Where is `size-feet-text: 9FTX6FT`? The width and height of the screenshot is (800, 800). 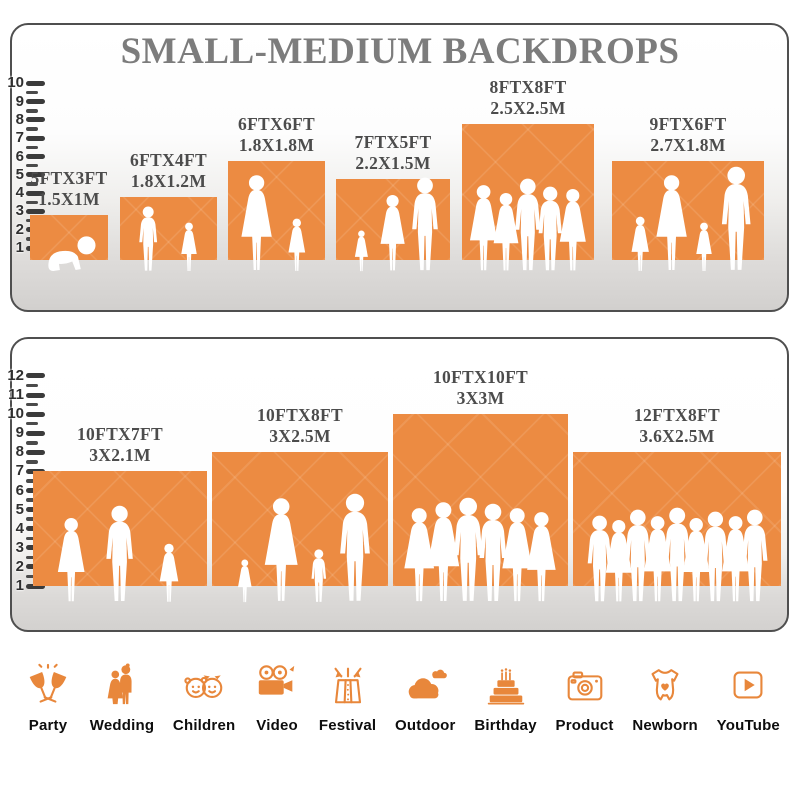 size-feet-text: 9FTX6FT is located at coordinates (688, 123).